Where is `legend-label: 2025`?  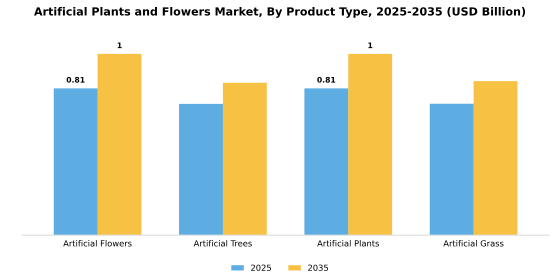
legend-label: 2025 is located at coordinates (261, 267).